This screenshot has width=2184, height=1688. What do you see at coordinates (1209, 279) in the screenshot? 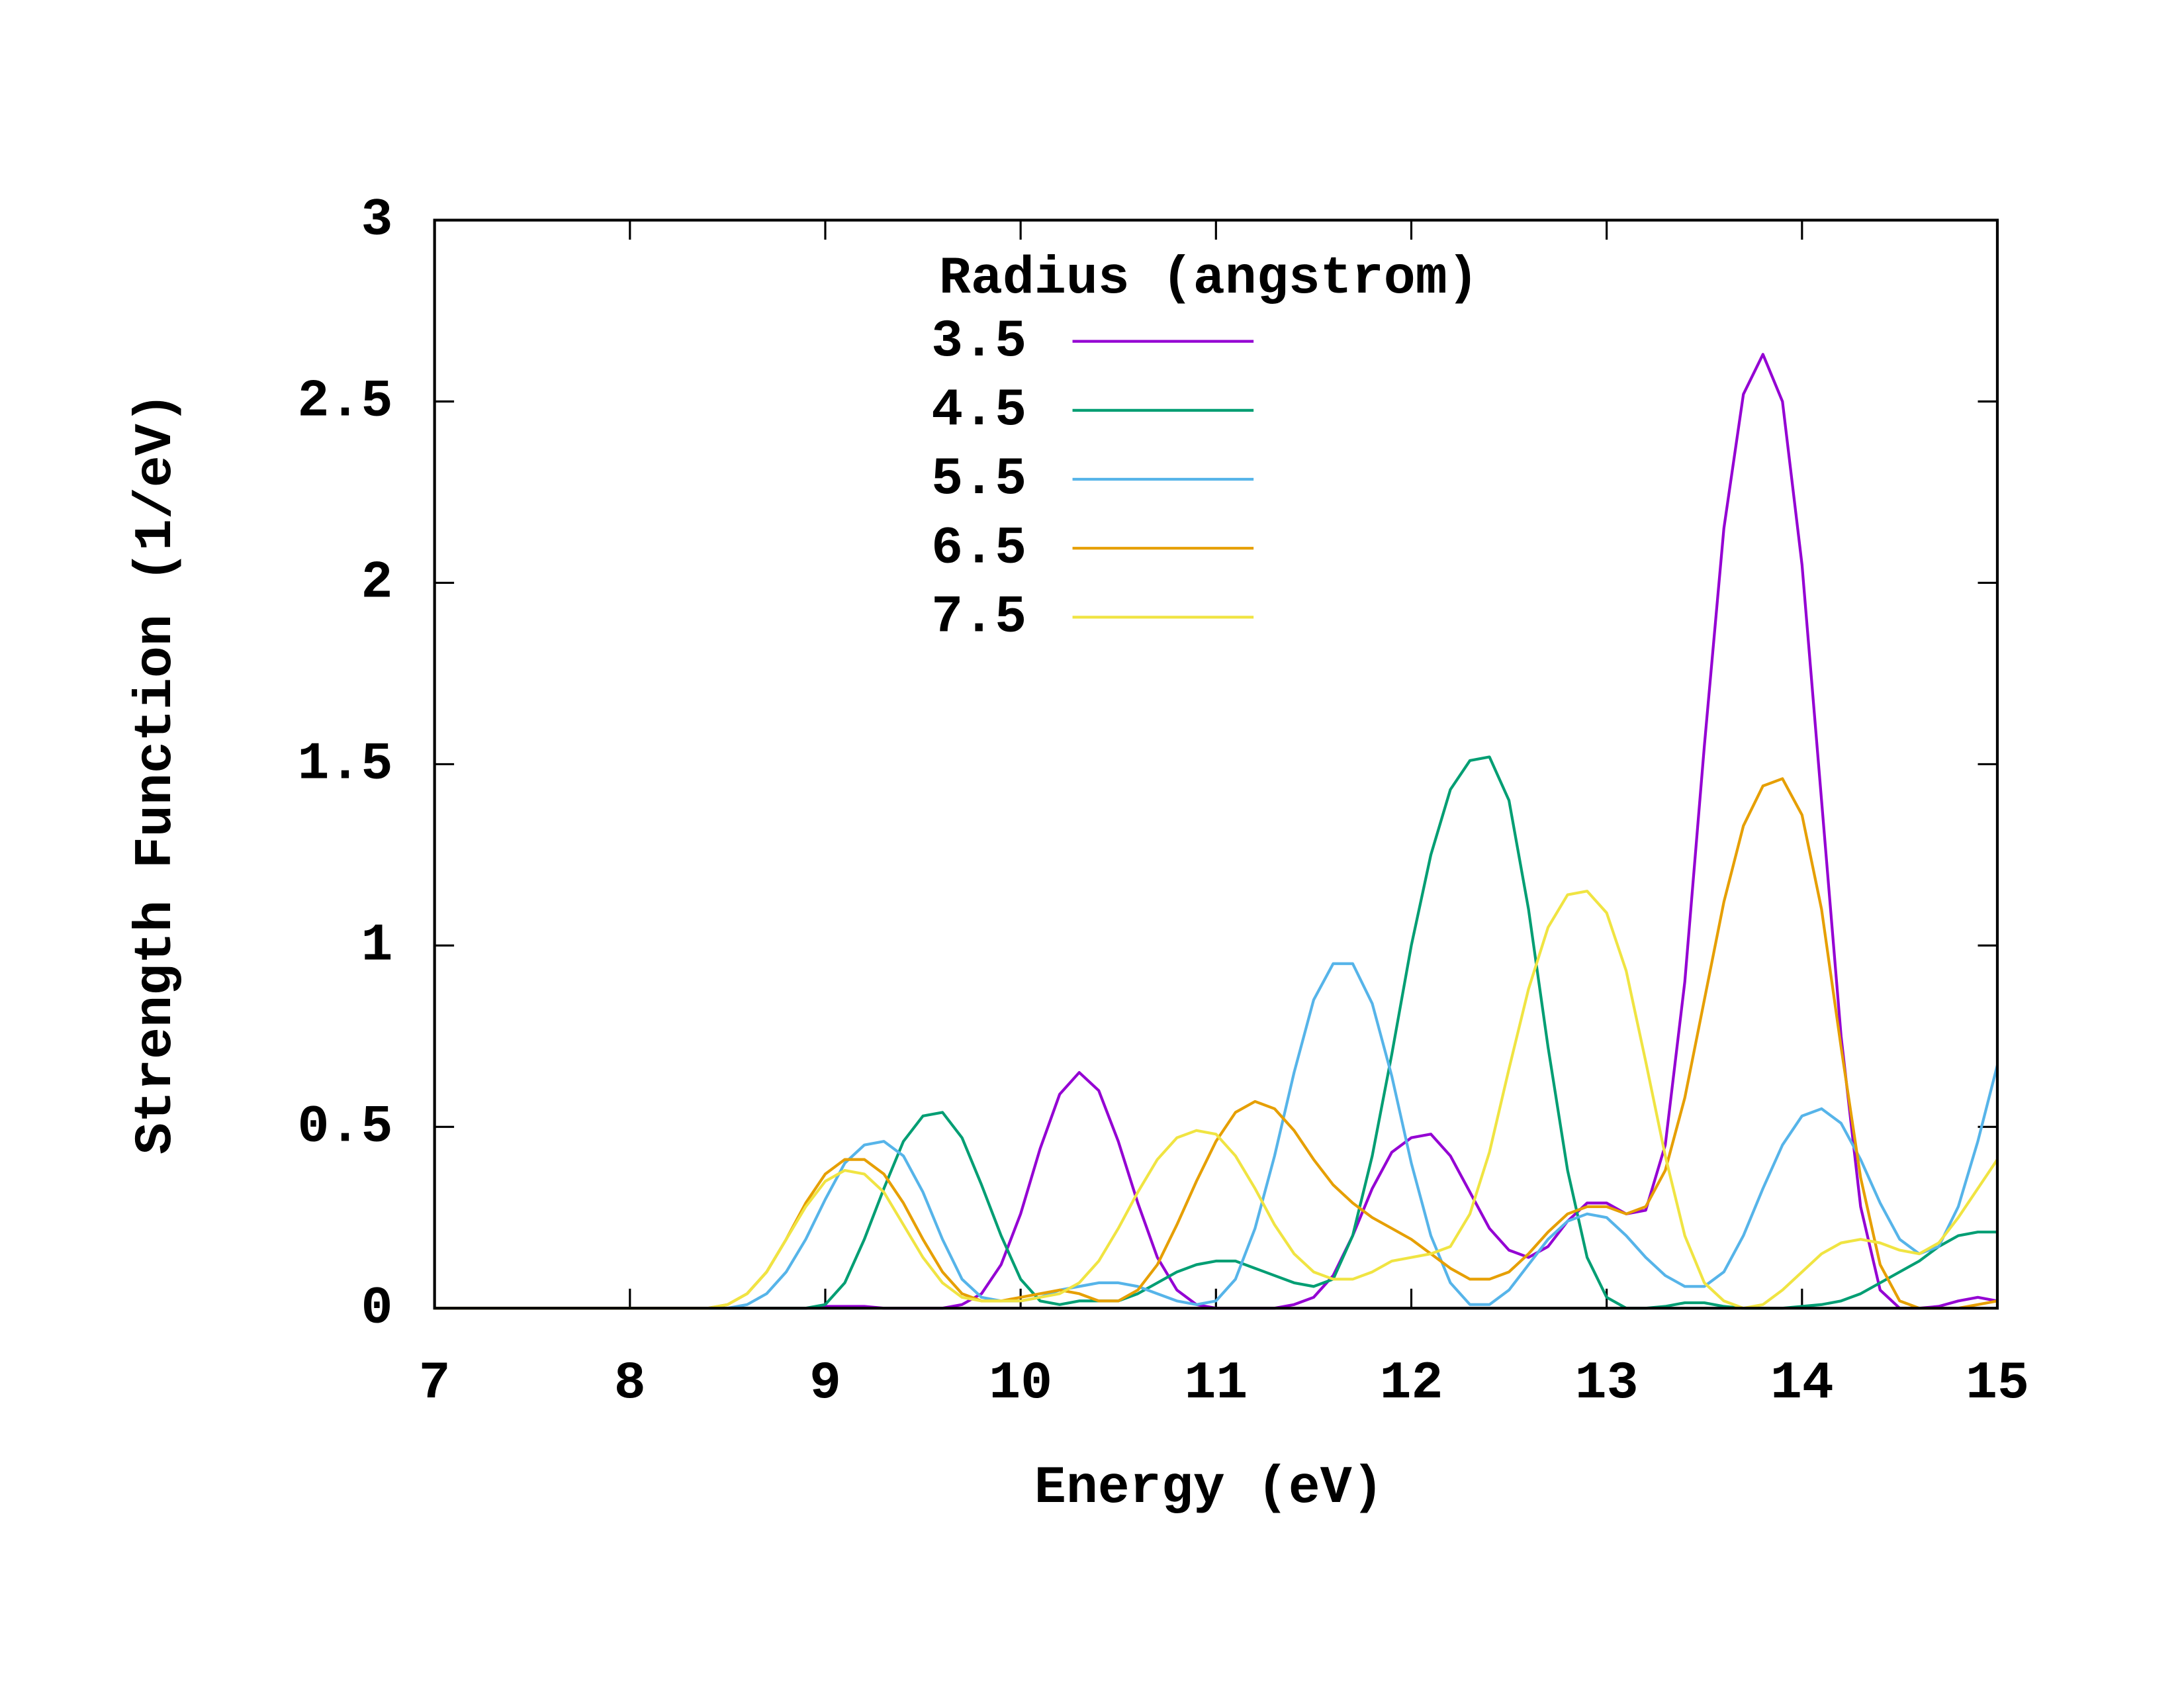
I see `legend-title: Radius (angstrom)` at bounding box center [1209, 279].